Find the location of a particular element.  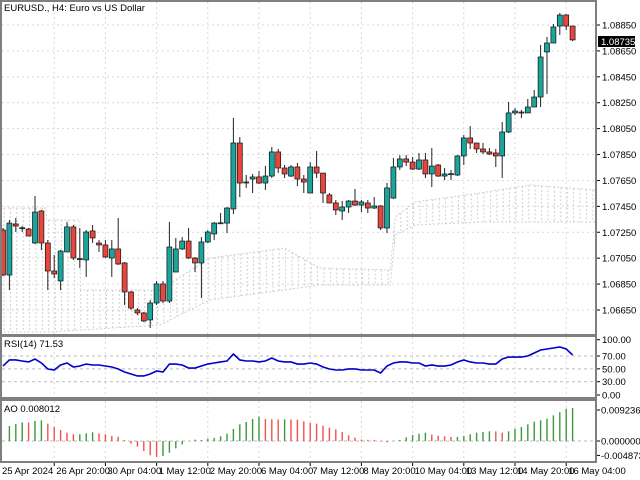

current-price-label: 1.08735 is located at coordinates (616, 42).